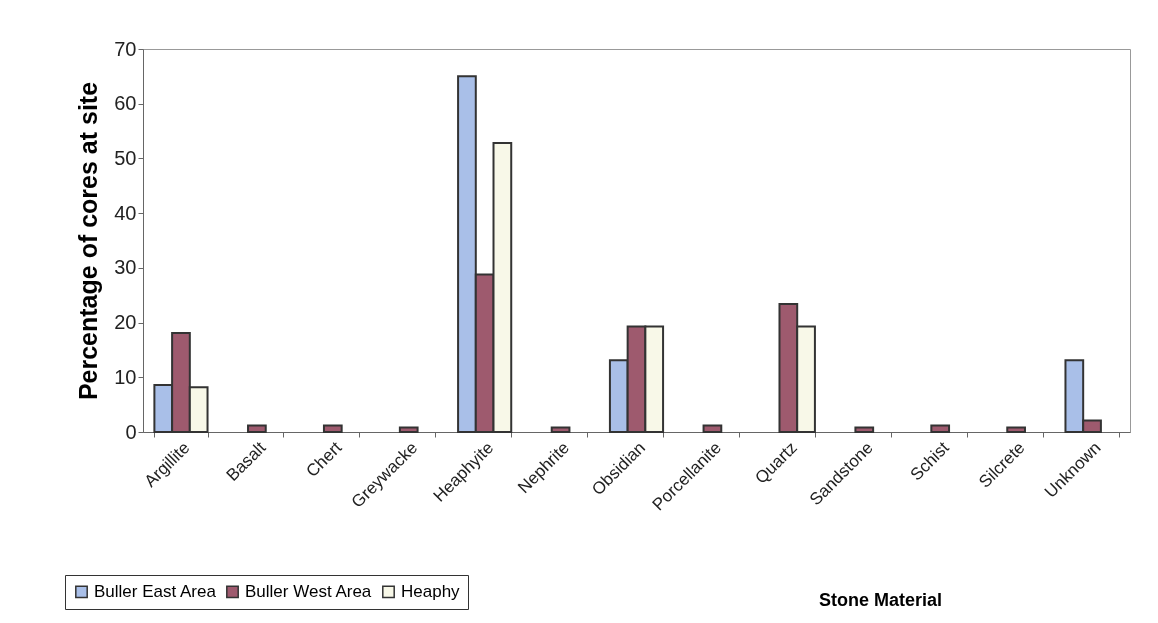  Describe the element at coordinates (125, 103) in the screenshot. I see `y-tick-label: 60` at that location.